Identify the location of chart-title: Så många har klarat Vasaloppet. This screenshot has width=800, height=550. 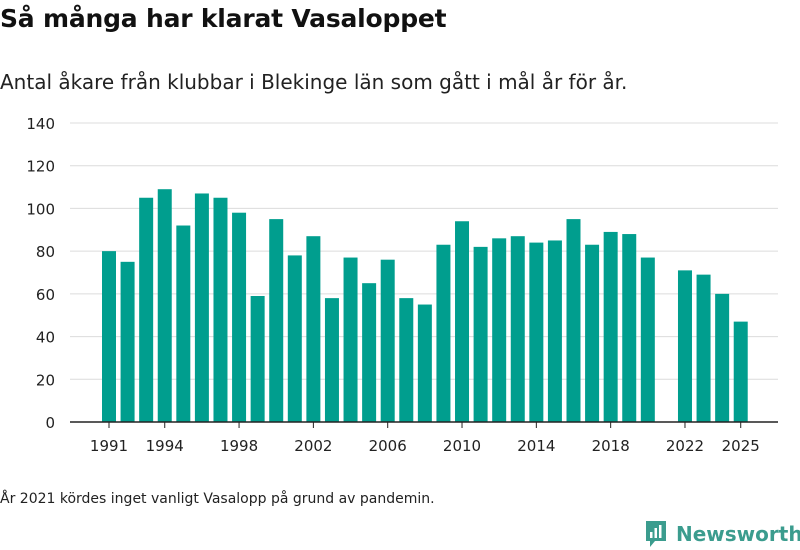
(223, 18).